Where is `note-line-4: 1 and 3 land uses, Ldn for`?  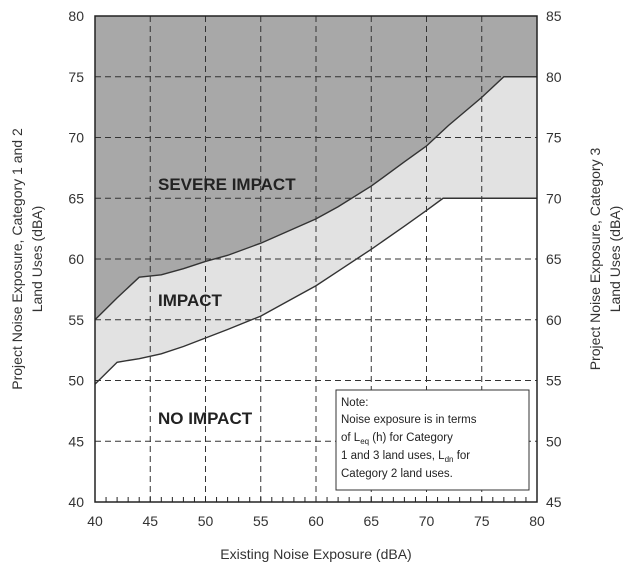 note-line-4: 1 and 3 land uses, Ldn for is located at coordinates (405, 457).